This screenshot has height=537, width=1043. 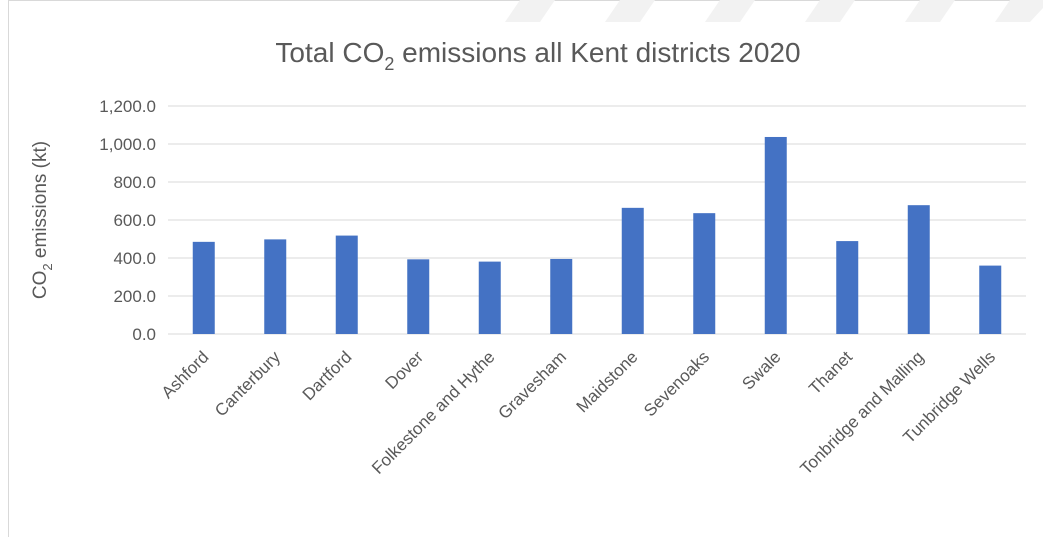 I want to click on watermark-stripes, so click(x=521, y=15).